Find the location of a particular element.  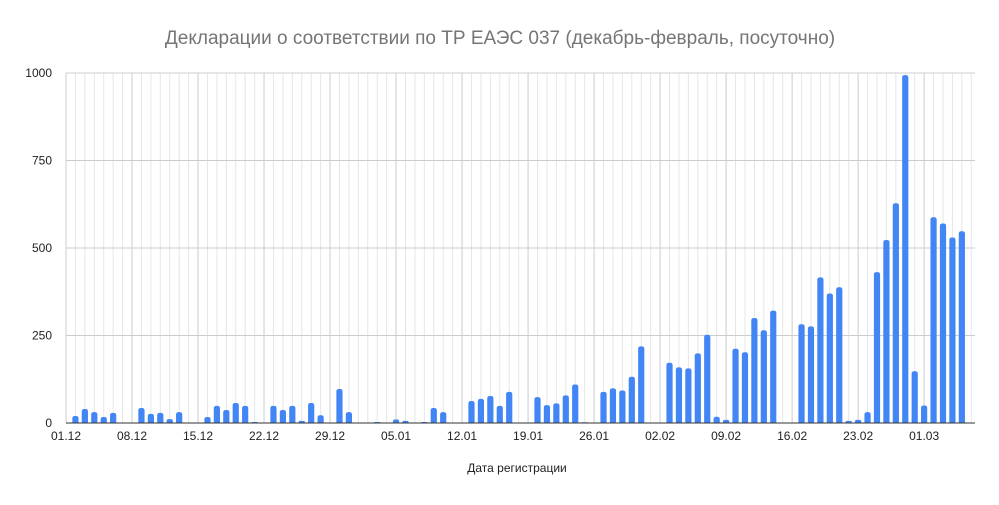

bar-05.03 is located at coordinates (961, 327).